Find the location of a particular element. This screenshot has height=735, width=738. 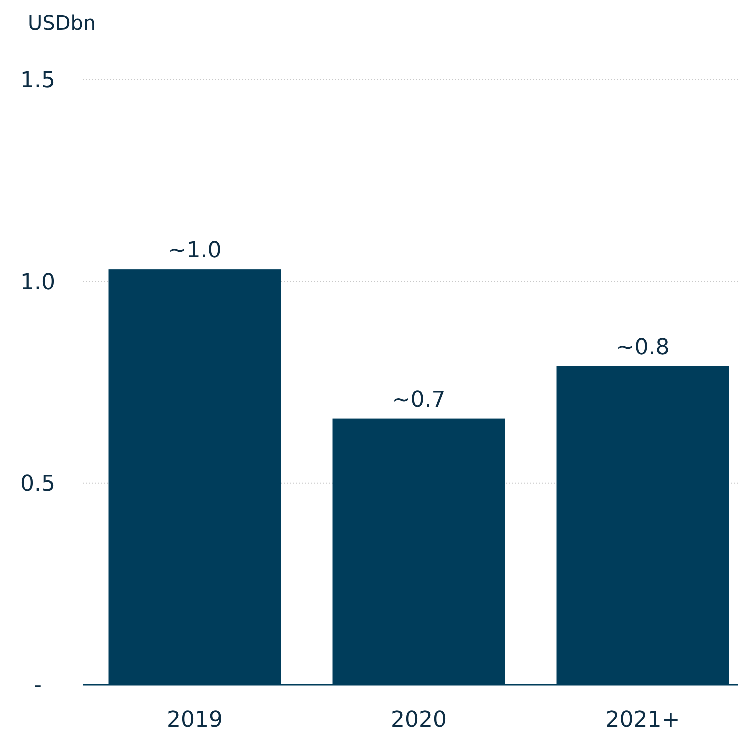

data-label: ~1.0 is located at coordinates (195, 251).